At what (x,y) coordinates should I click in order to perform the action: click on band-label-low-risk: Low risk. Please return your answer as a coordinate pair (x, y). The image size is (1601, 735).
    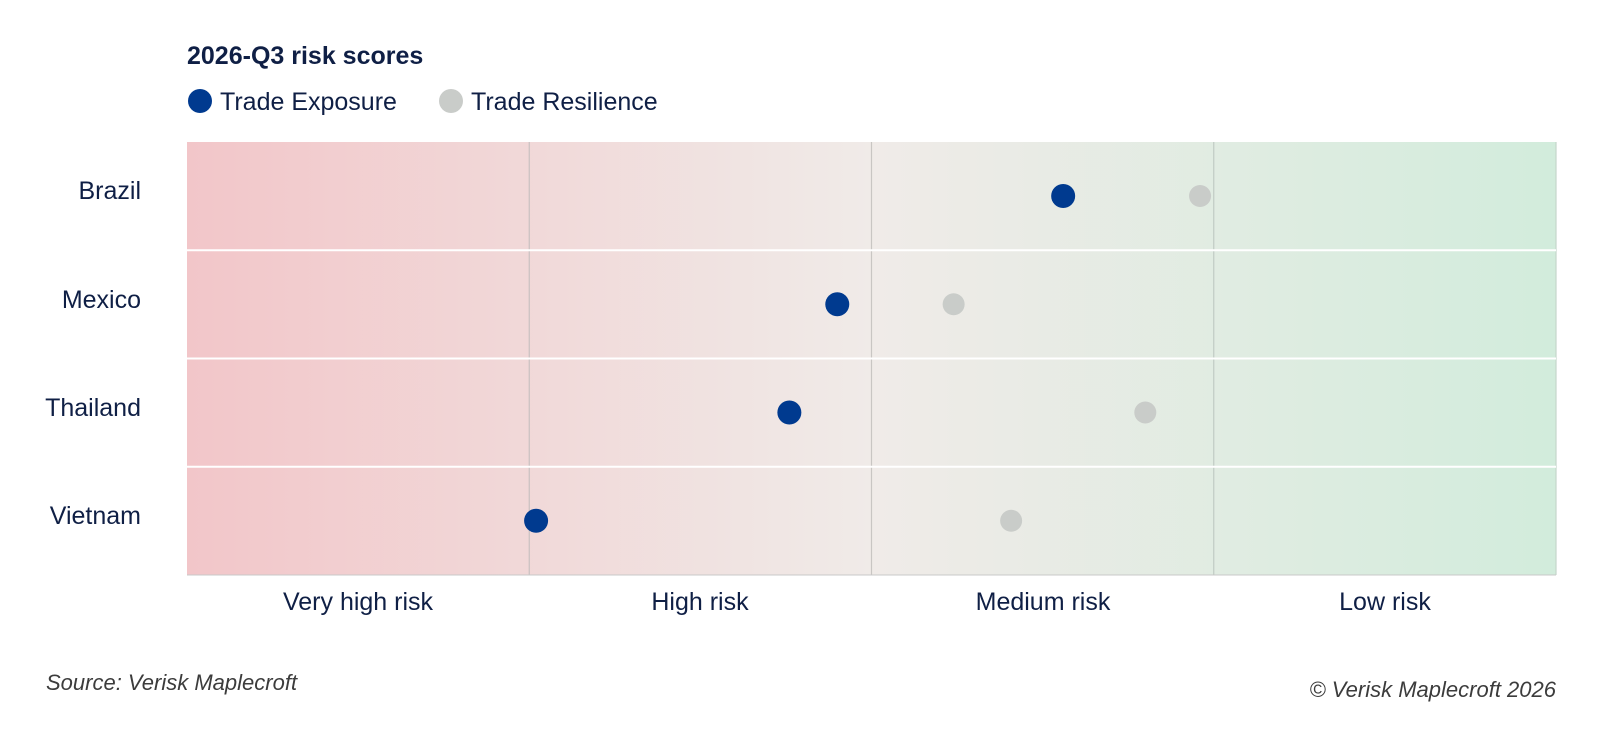
    Looking at the image, I should click on (1385, 602).